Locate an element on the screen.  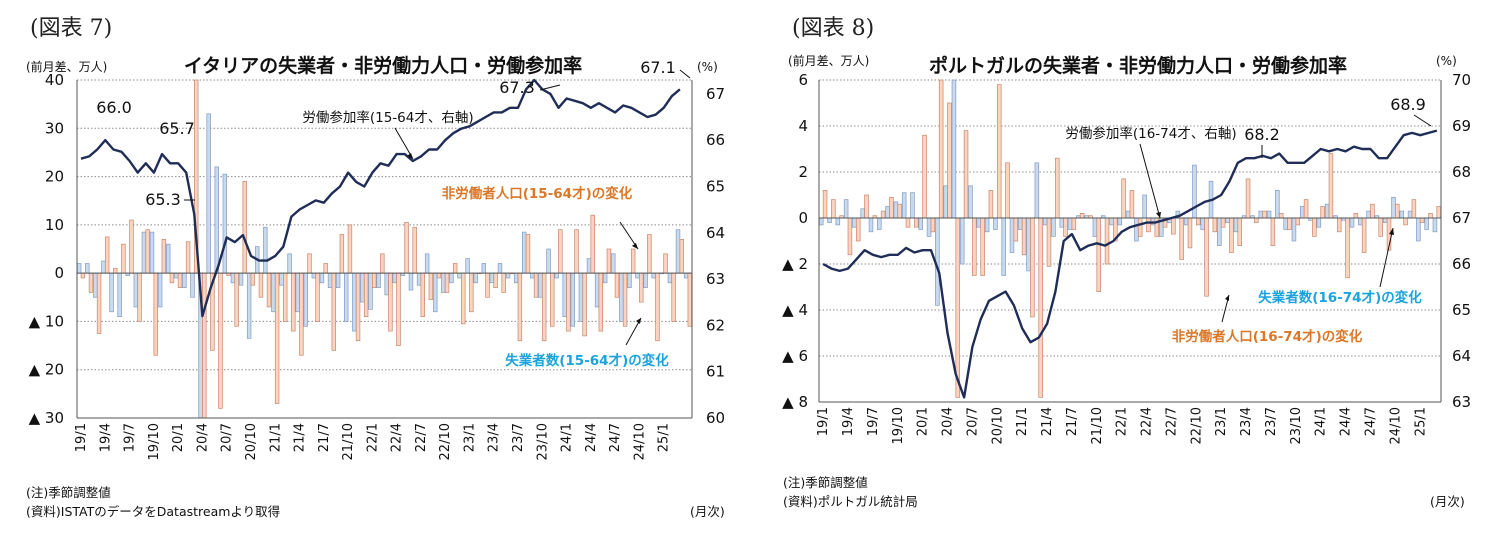
right-tick-label: 66 is located at coordinates (715, 140).